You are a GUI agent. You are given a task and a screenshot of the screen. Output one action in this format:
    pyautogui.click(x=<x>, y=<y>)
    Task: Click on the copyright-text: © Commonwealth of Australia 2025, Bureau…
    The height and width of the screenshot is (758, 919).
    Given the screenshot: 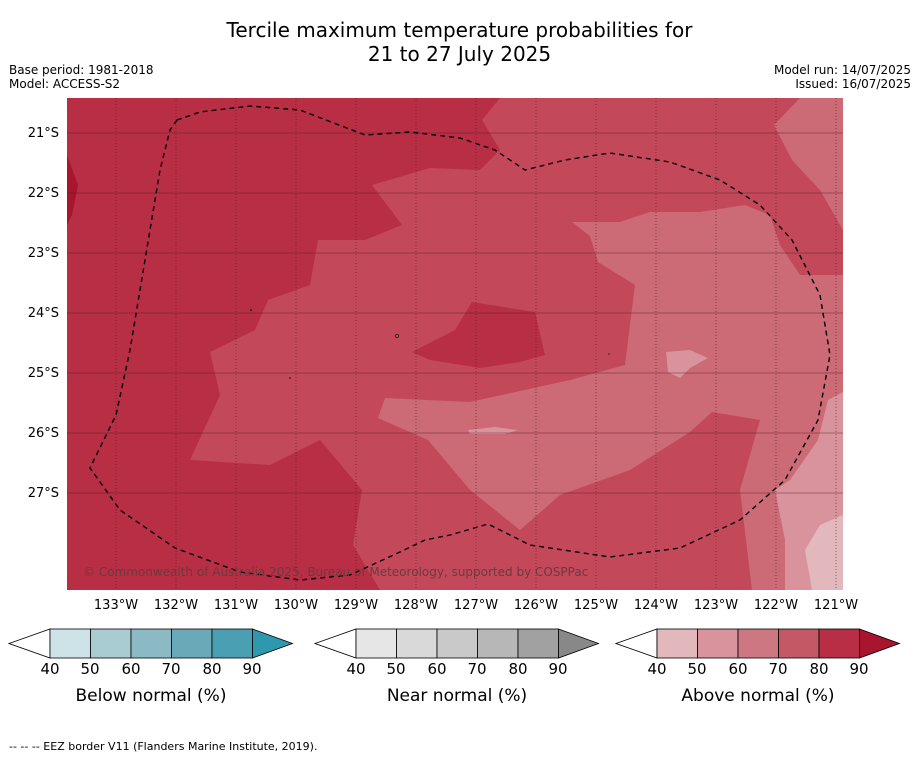 What is the action you would take?
    pyautogui.click(x=336, y=572)
    